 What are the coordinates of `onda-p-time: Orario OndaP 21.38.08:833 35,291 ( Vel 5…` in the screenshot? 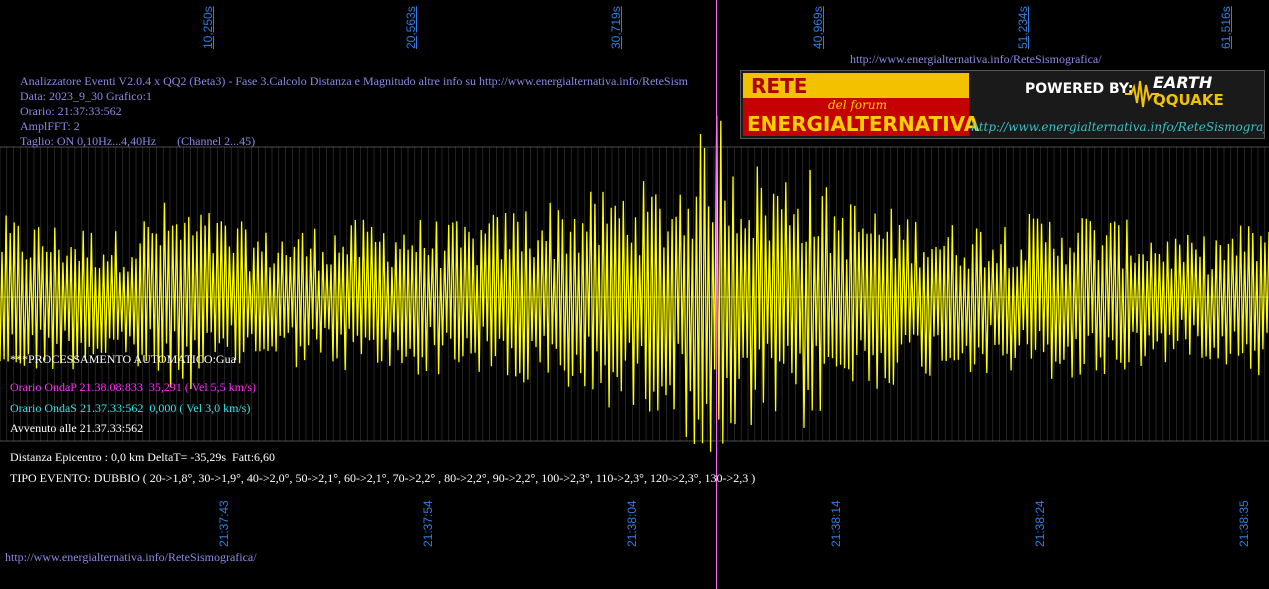 It's located at (133, 387).